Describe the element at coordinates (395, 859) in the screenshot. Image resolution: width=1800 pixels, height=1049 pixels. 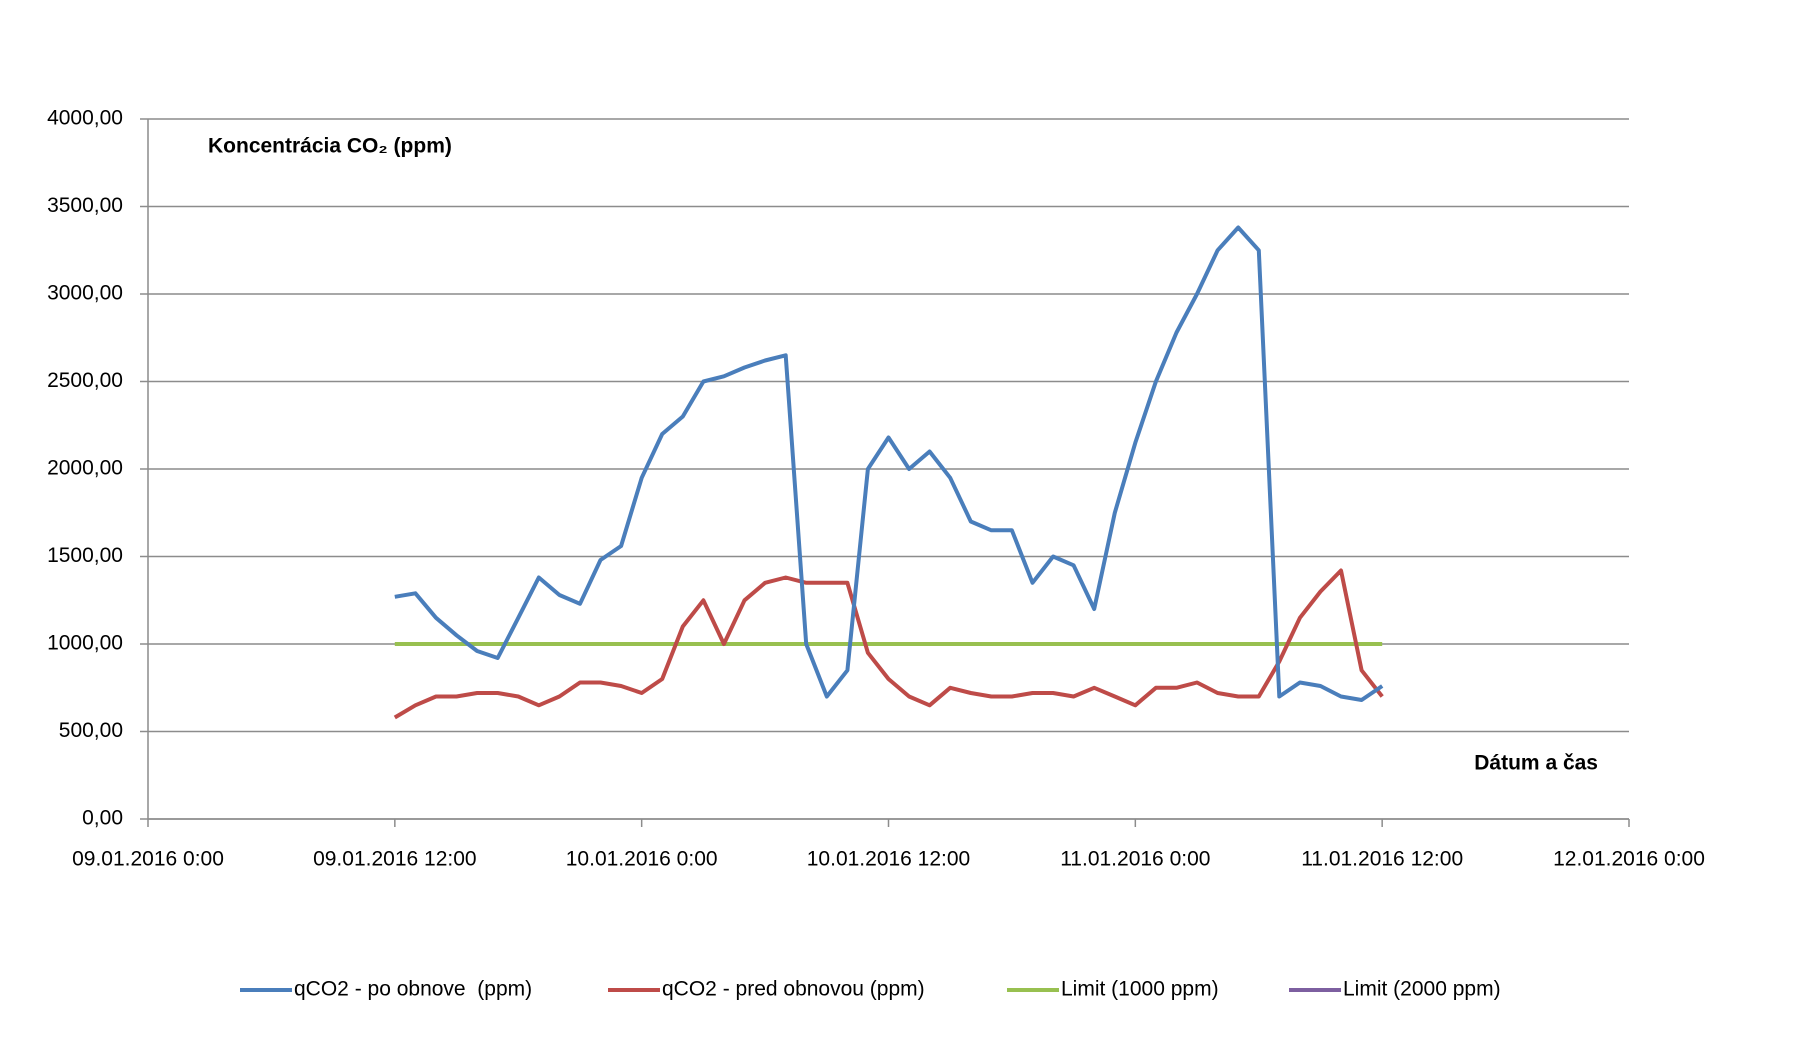
I see `x-tick-label: 09.01.2016 12:00` at that location.